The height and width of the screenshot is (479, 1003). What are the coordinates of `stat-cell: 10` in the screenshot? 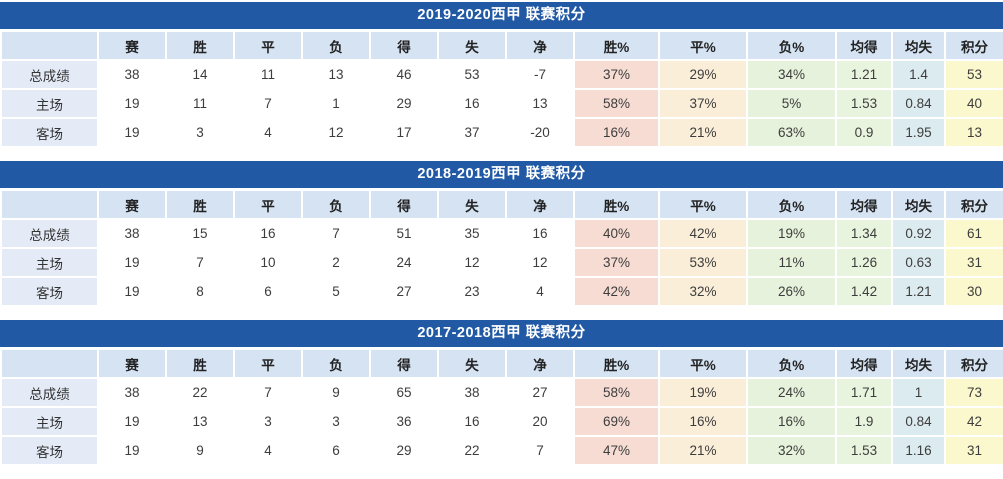 It's located at (268, 262).